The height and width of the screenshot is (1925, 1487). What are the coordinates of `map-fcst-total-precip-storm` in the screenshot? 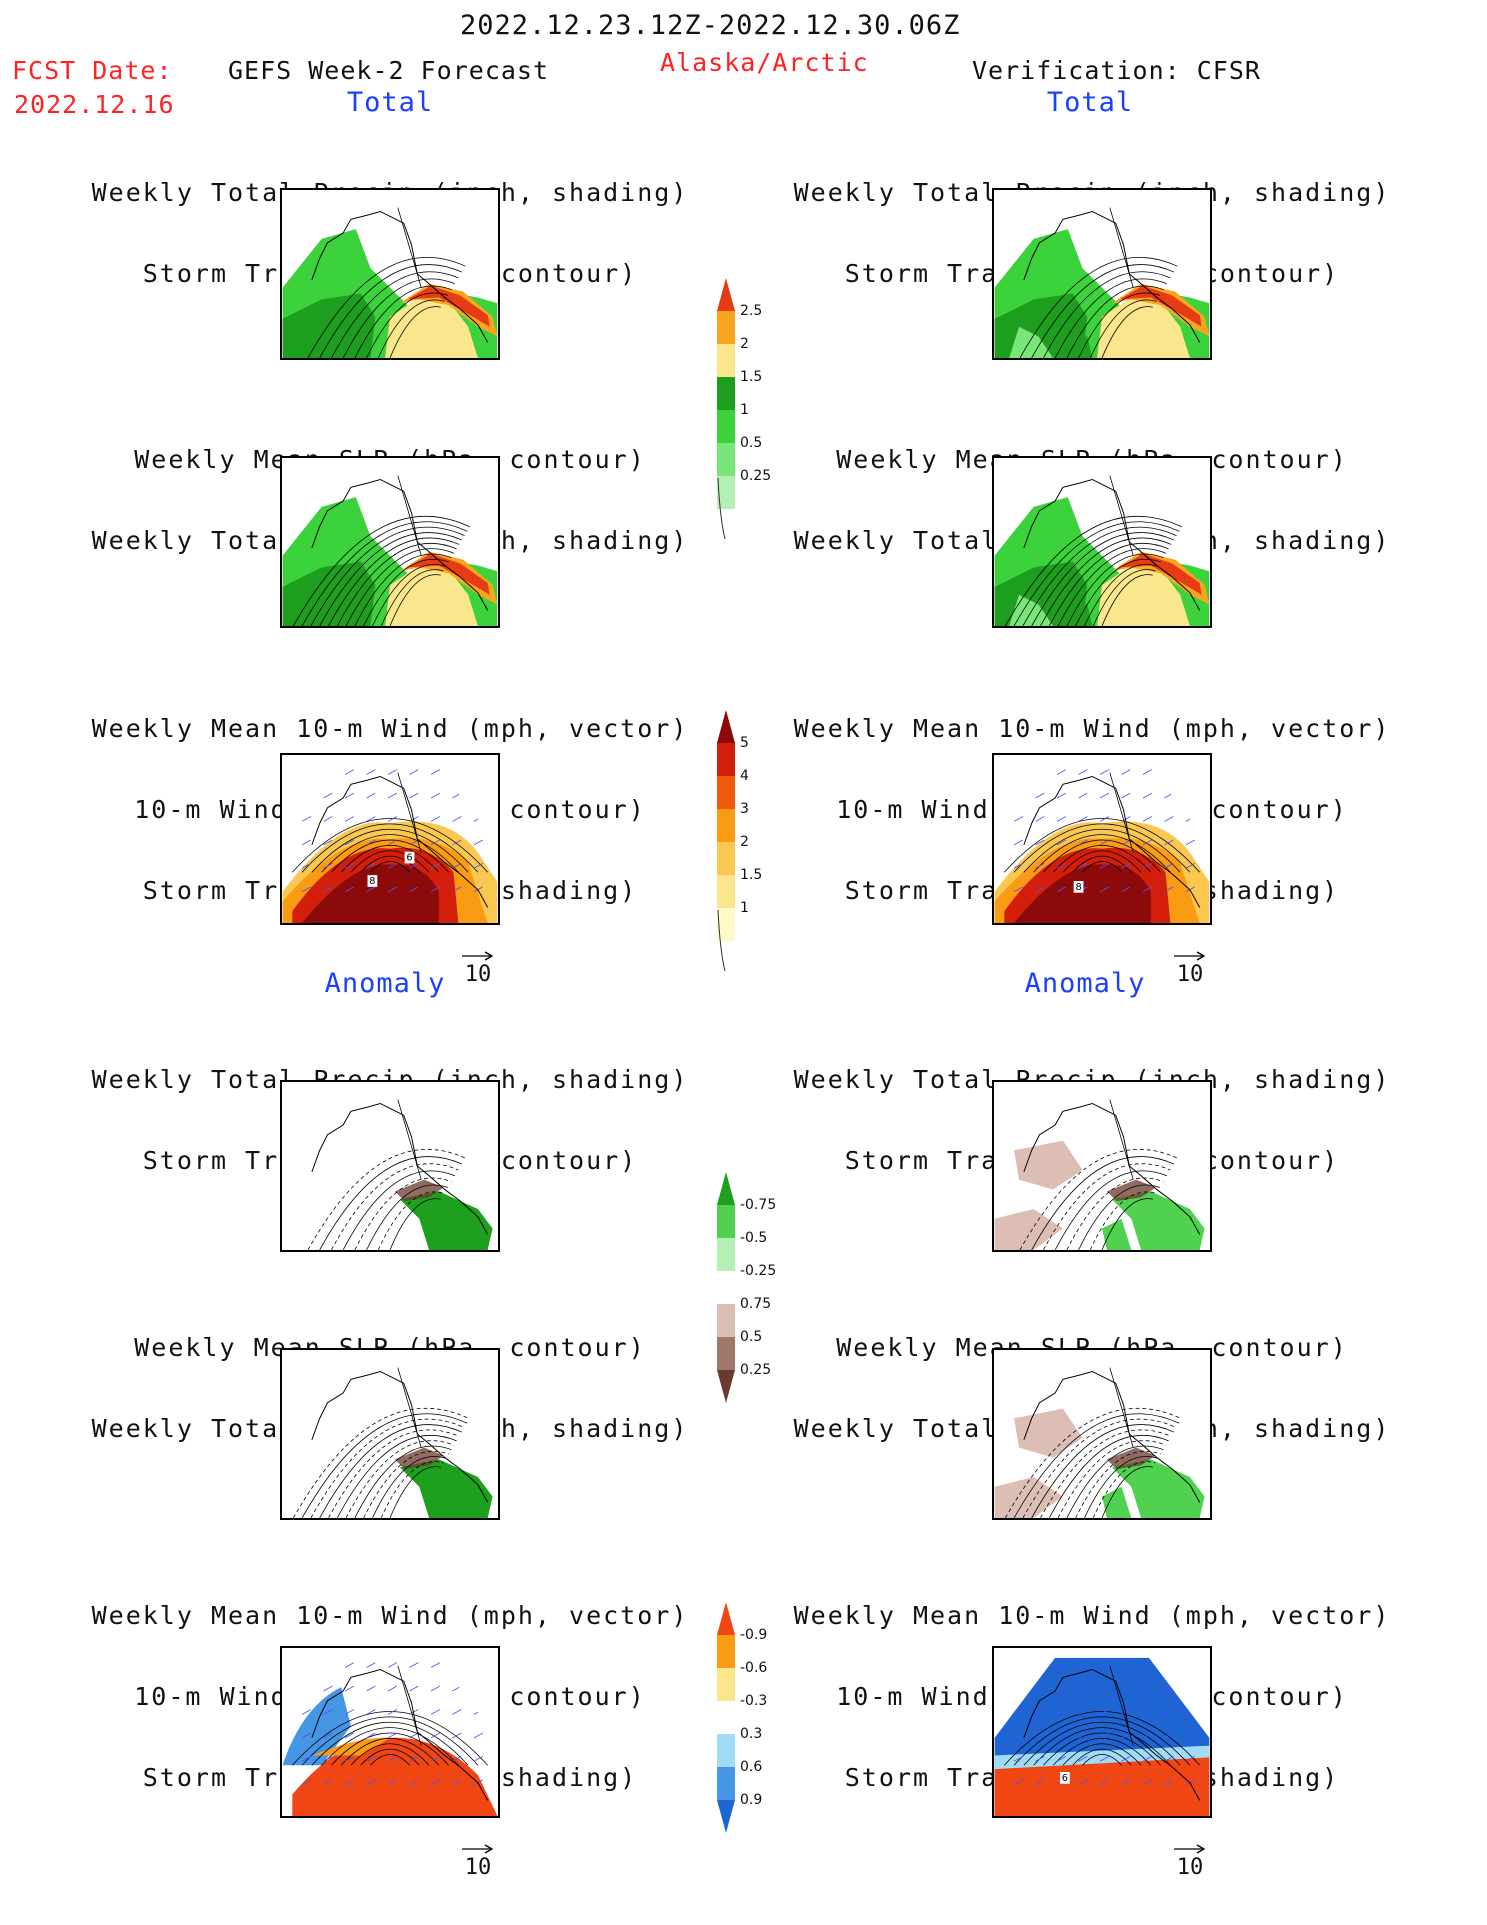 It's located at (390, 274).